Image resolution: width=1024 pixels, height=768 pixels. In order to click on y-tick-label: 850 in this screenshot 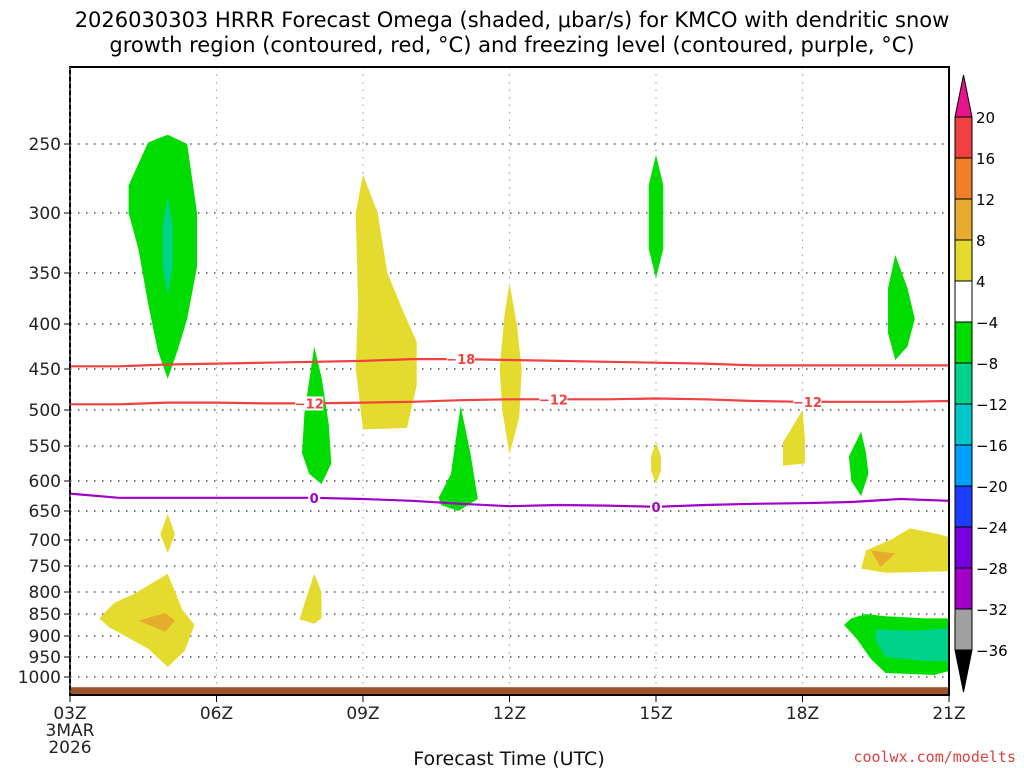, I will do `click(45, 615)`.